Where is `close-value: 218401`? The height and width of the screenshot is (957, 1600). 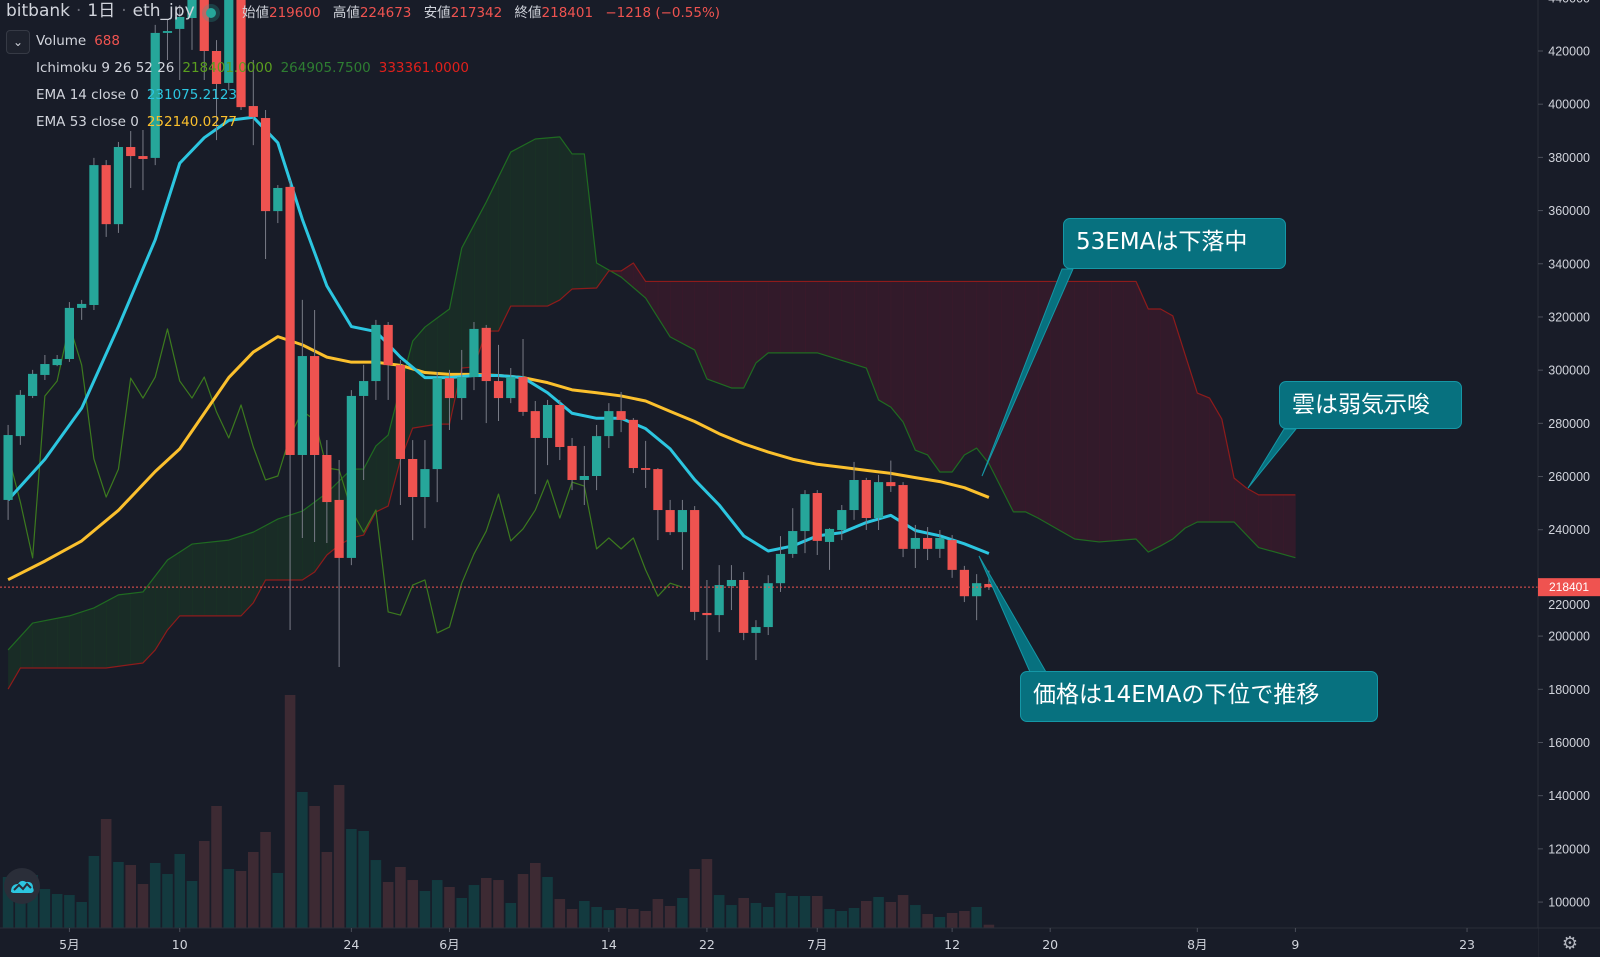 close-value: 218401 is located at coordinates (567, 13).